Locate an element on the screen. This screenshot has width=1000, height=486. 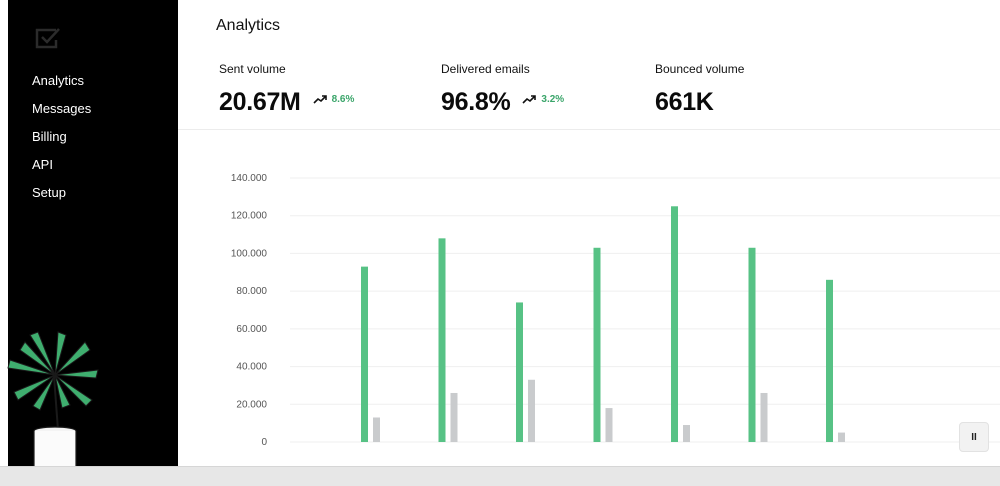
trend-indicator: 3.2% is located at coordinates (543, 99).